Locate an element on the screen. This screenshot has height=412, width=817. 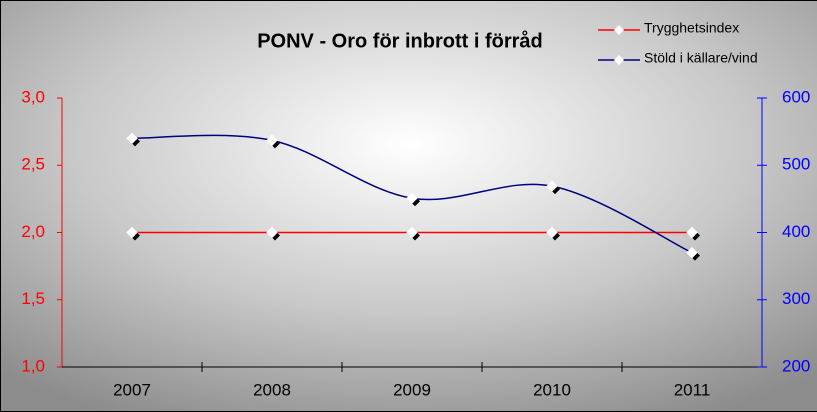
legend-label: Stöld i källare/vind is located at coordinates (701, 58).